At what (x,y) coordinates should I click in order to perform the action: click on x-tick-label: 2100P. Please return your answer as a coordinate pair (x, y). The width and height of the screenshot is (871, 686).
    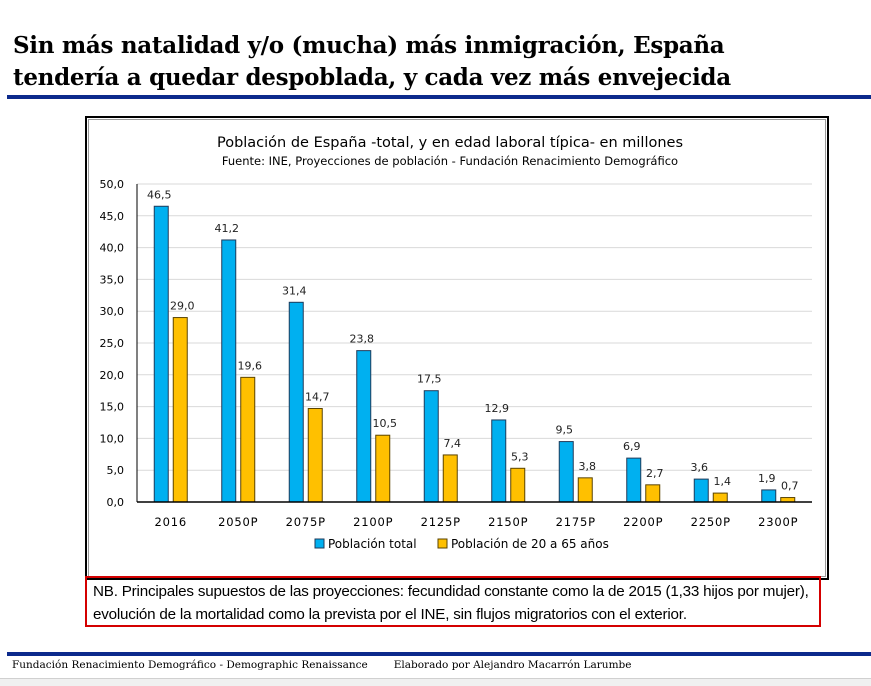
    Looking at the image, I should click on (373, 522).